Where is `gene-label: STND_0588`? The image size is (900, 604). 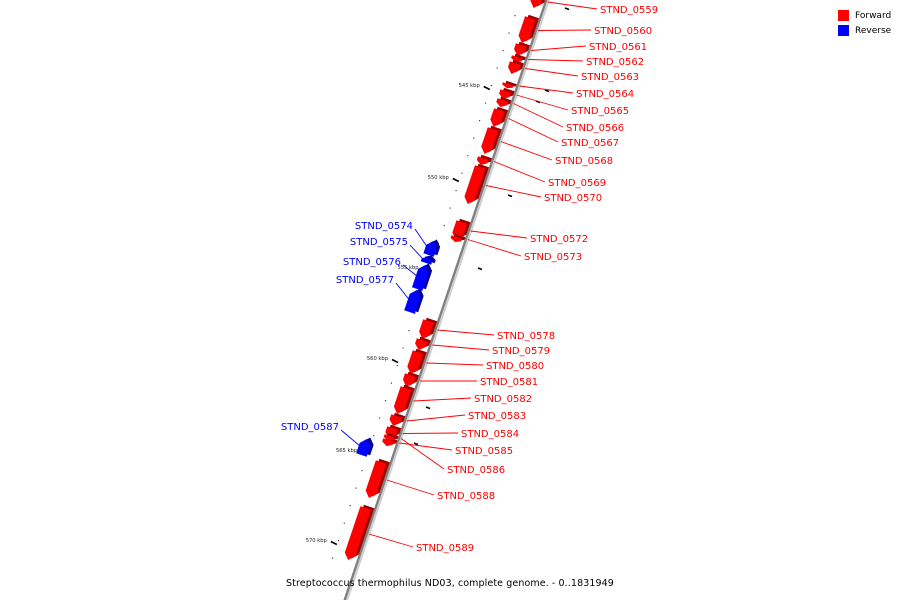
gene-label: STND_0588 is located at coordinates (466, 496).